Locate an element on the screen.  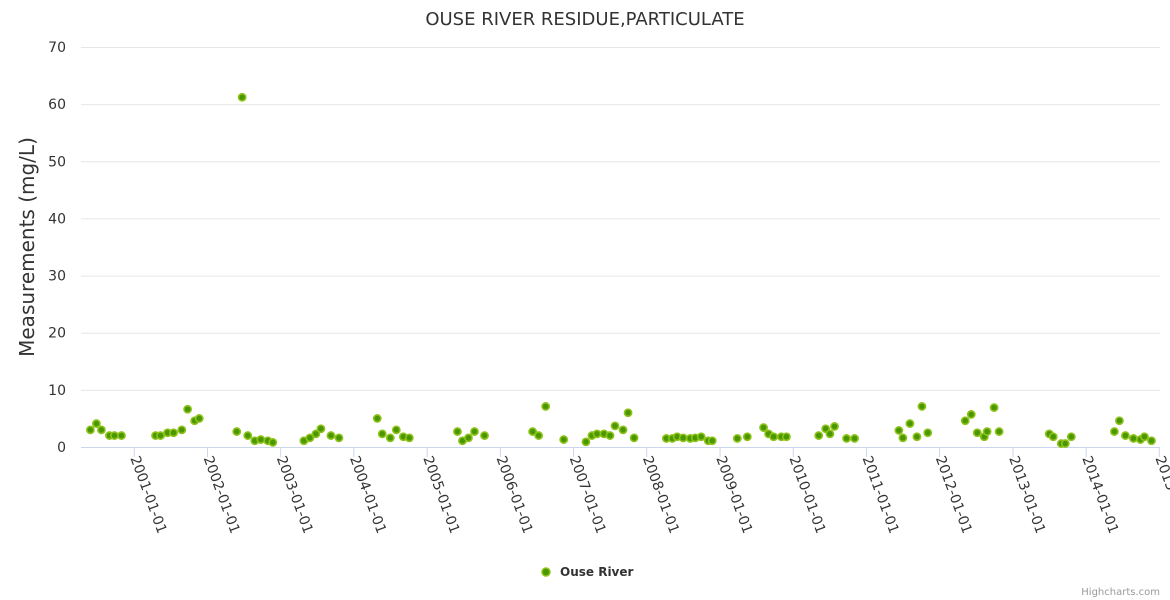
x-tick-label: 2004-01-01 is located at coordinates (367, 495).